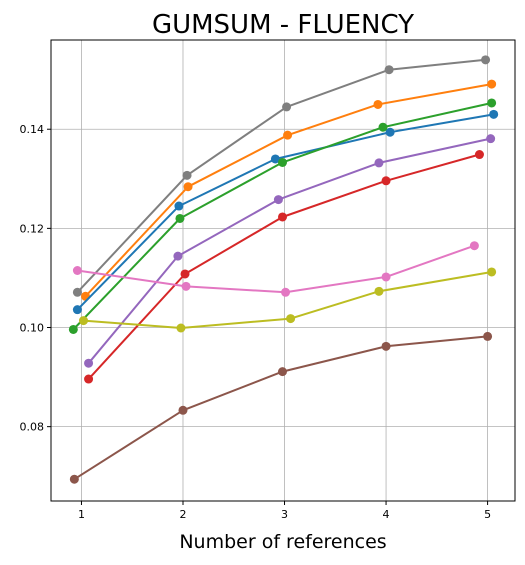 This screenshot has height=565, width=525. Describe the element at coordinates (32, 129) in the screenshot. I see `y-tick-label: 0.14` at that location.